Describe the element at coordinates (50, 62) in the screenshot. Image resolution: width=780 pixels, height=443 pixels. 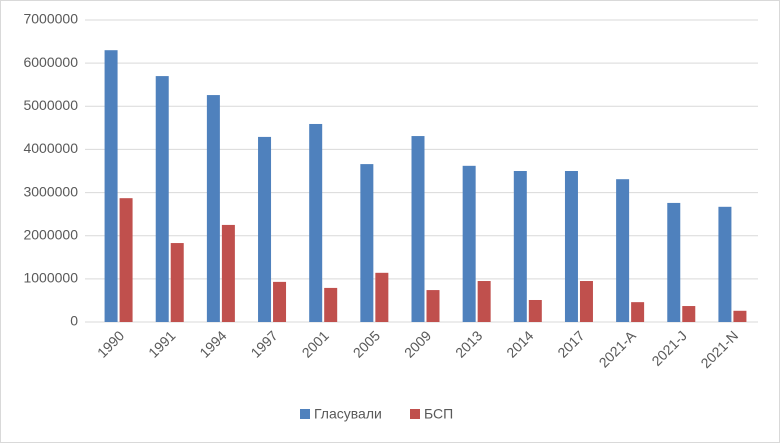
I see `y-tick-label: 6000000` at that location.